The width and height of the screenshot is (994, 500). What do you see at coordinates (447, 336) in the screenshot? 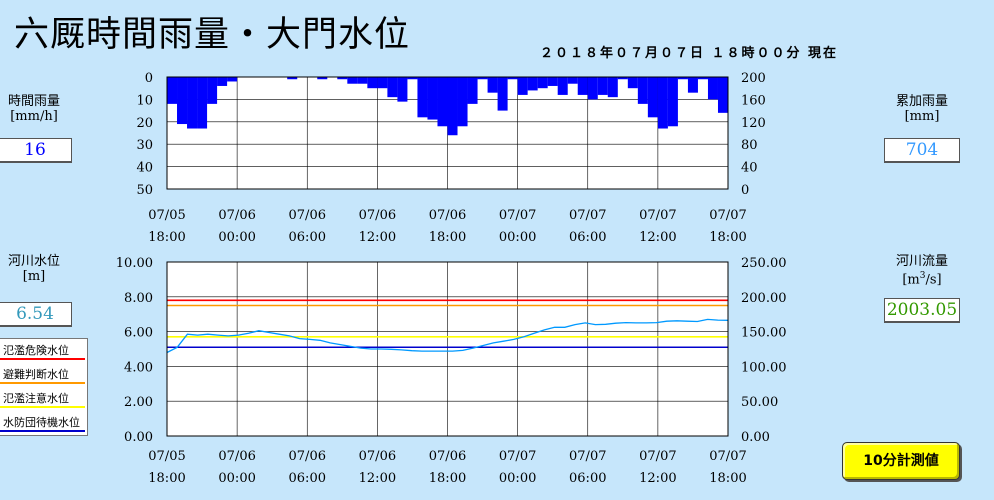
I see `water-level-line` at bounding box center [447, 336].